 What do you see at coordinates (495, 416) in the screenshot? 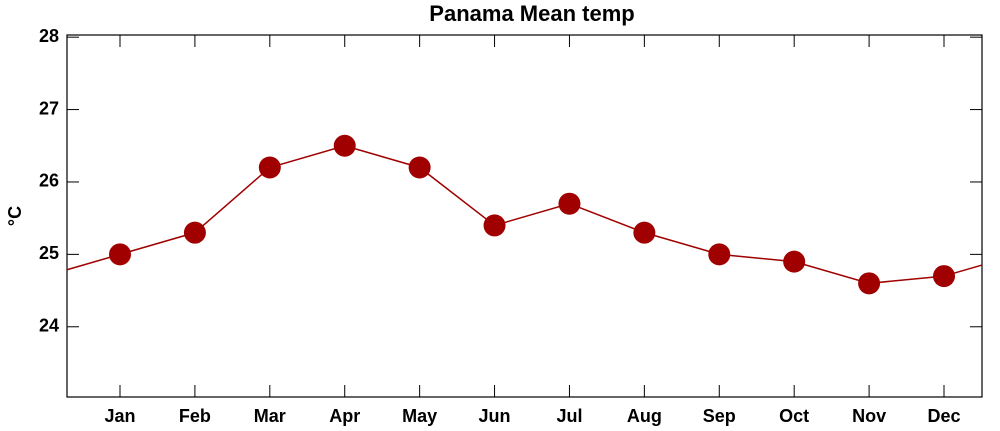
I see `x-tick-label: Jun` at bounding box center [495, 416].